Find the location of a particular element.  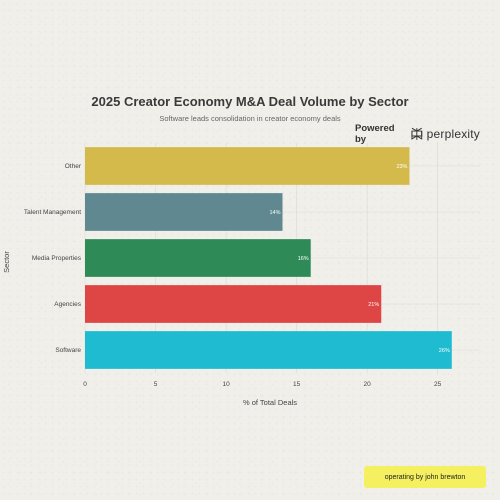

footer-badge: operating by john brewton is located at coordinates (425, 477).